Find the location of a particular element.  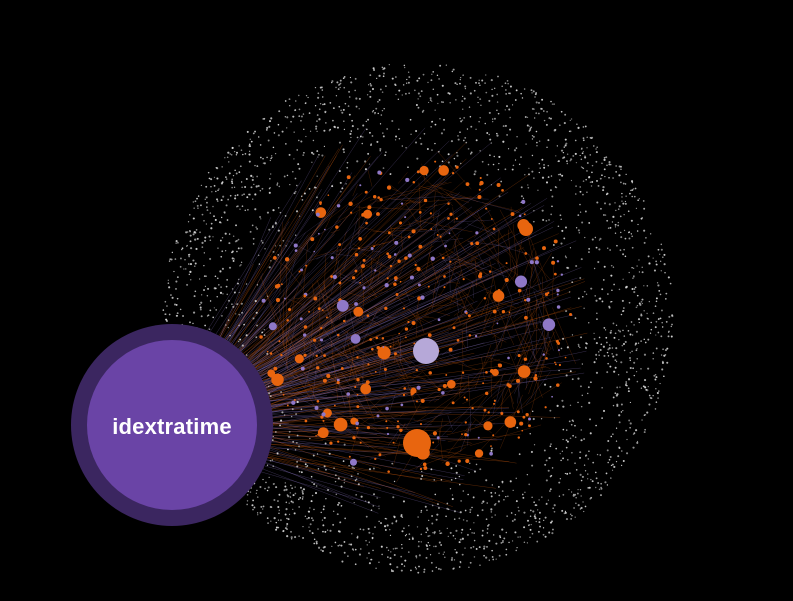

major-node-purple-center is located at coordinates (426, 351).